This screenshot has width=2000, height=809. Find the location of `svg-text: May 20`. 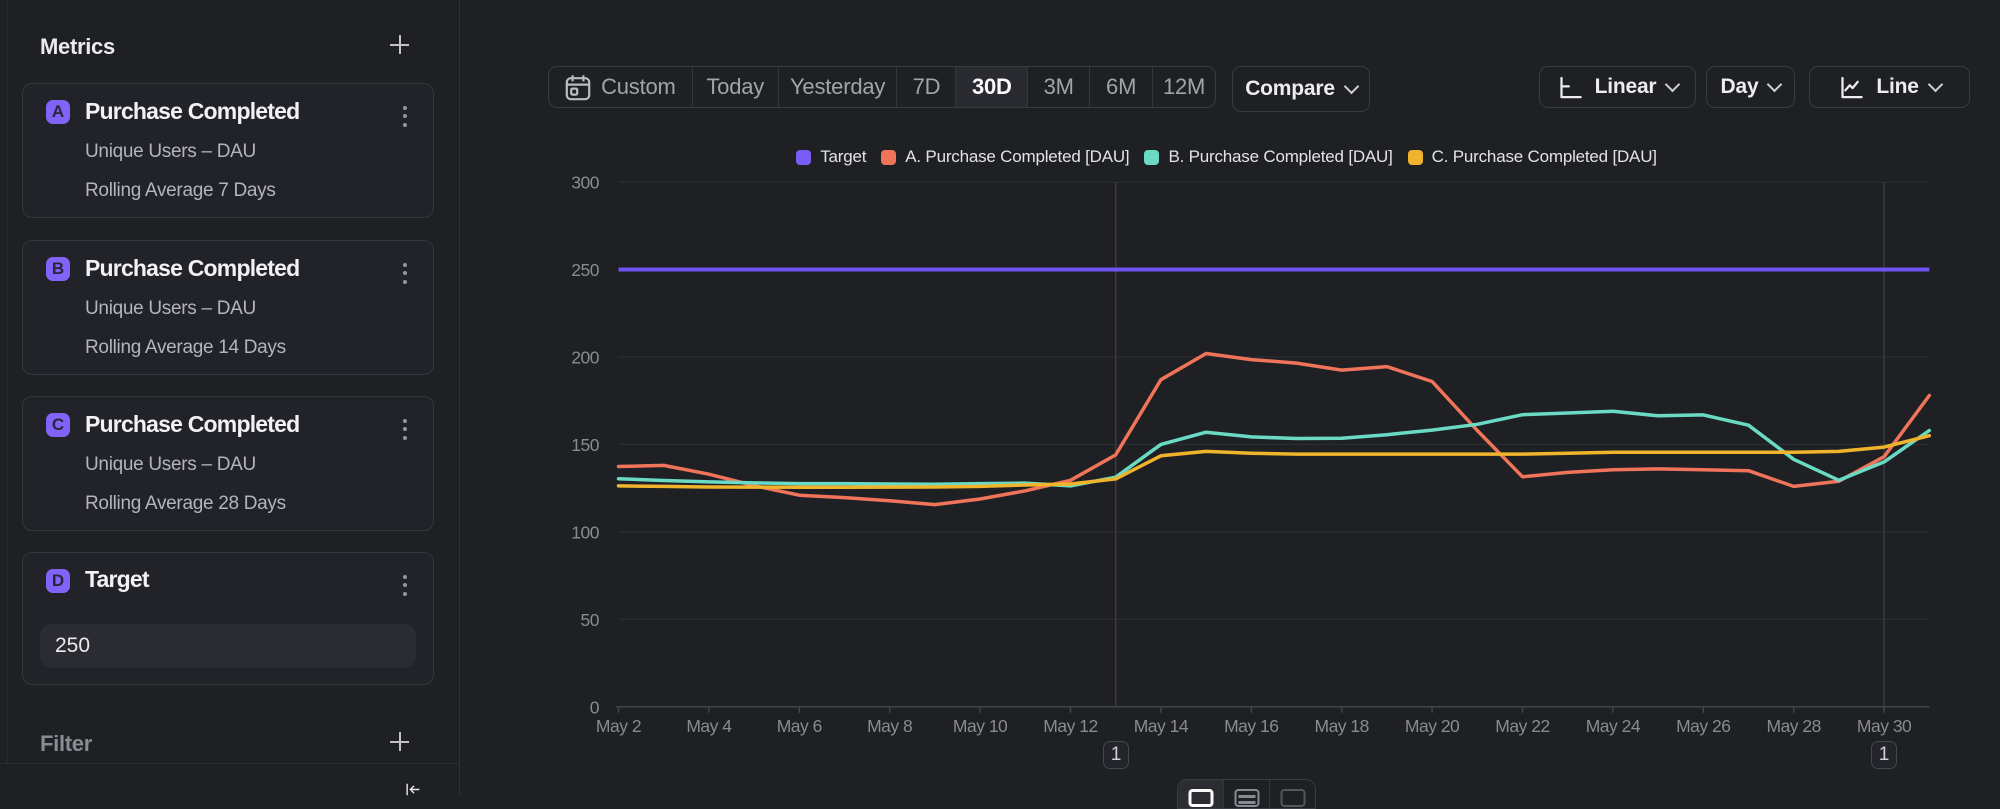

svg-text: May 20 is located at coordinates (1432, 726).